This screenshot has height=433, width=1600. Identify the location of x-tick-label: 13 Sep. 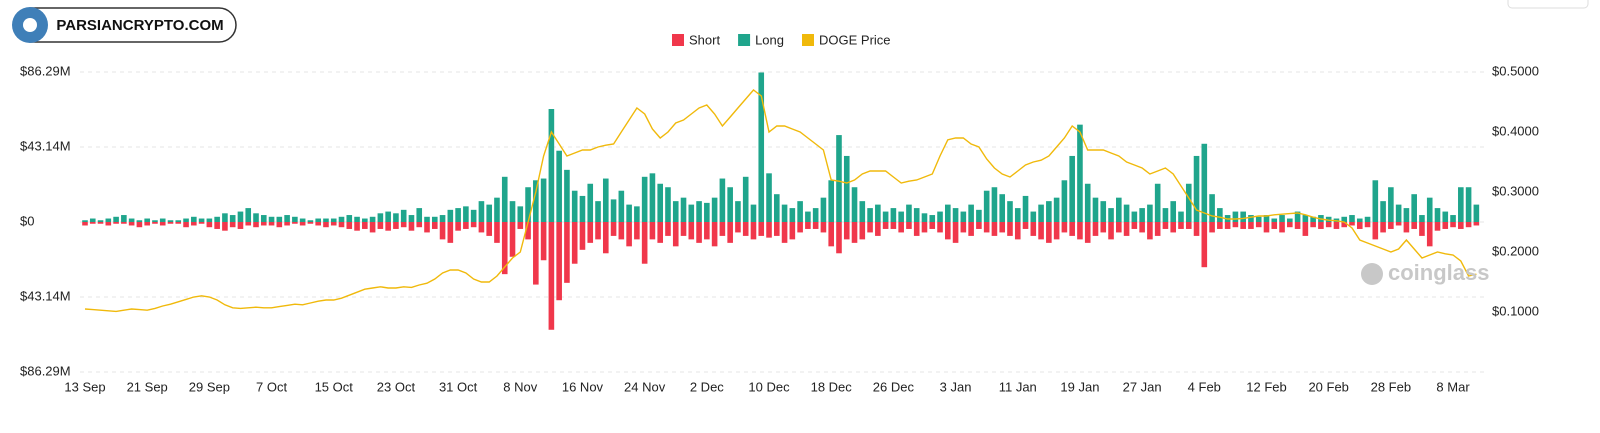
(84, 386).